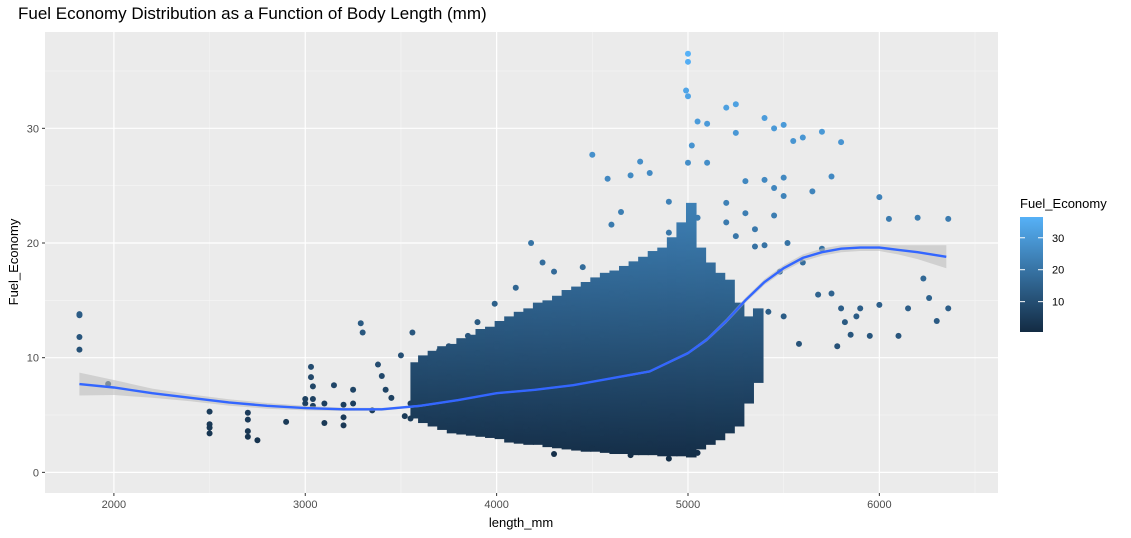 The image size is (1131, 538). I want to click on point-columns, so click(587, 330).